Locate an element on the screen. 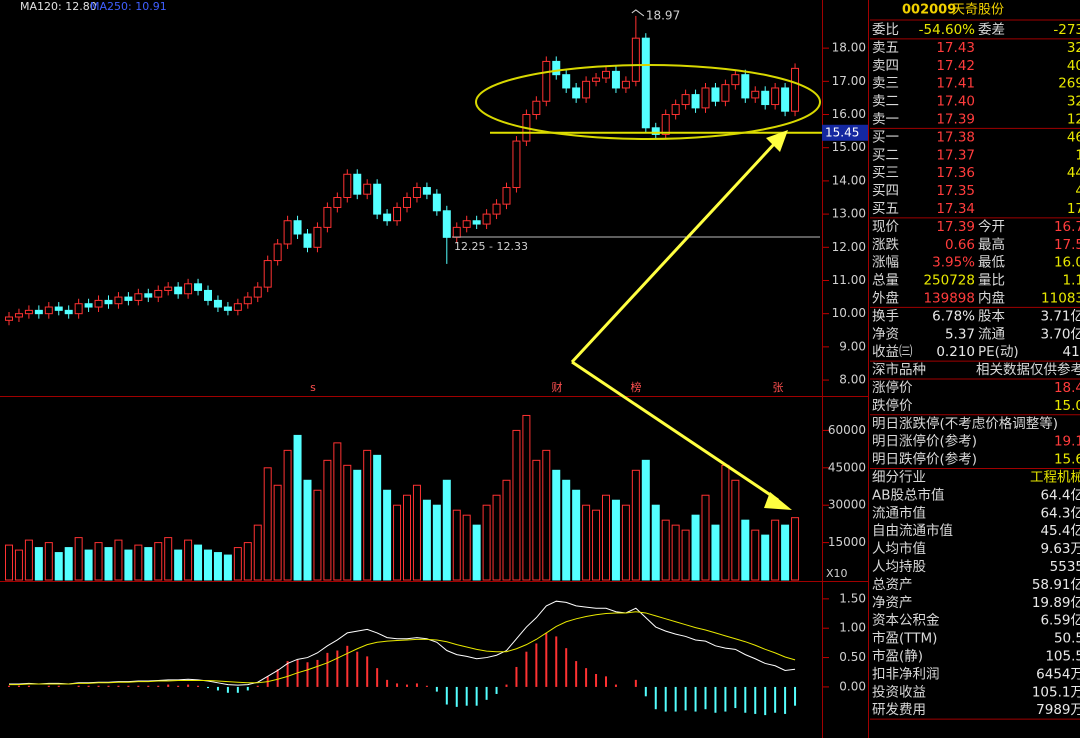 Image resolution: width=1080 pixels, height=738 pixels. quote-label: 委比 is located at coordinates (885, 30).